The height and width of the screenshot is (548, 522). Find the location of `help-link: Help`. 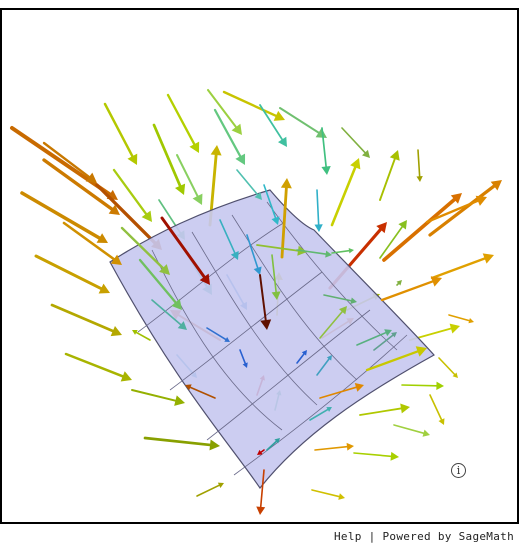

help-link: Help is located at coordinates (347, 536).